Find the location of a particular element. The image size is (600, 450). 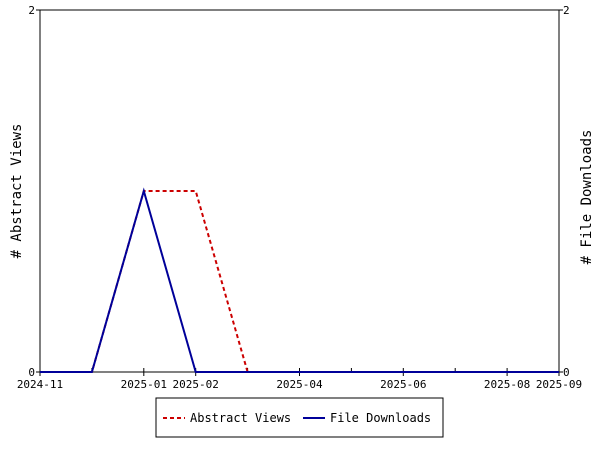

y-left-tick-label: 2 is located at coordinates (31, 10).